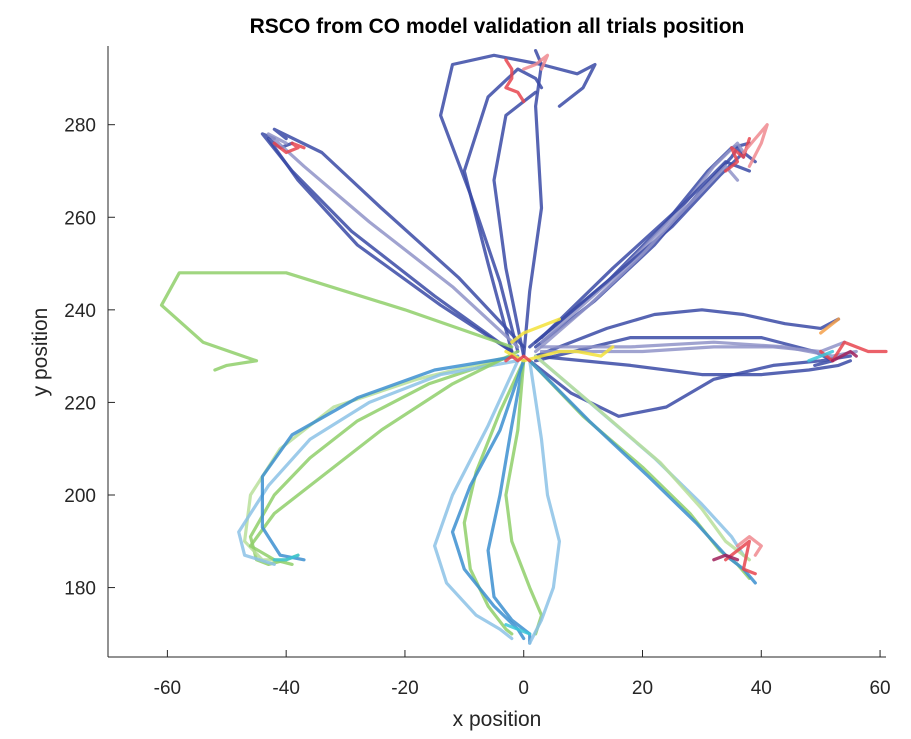  Describe the element at coordinates (80, 126) in the screenshot. I see `y-tick-label: 280` at that location.